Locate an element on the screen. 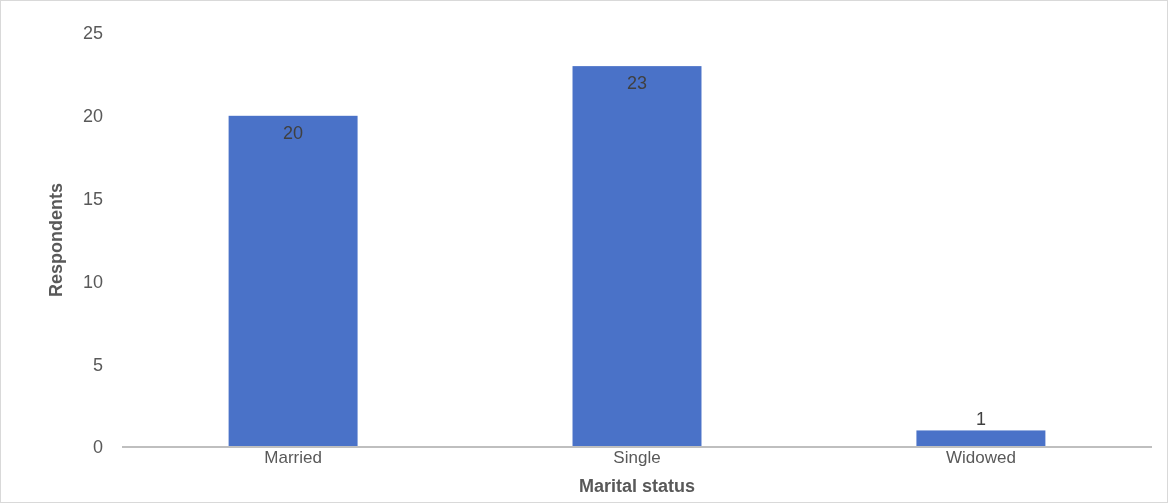  y-tick-label: 15 is located at coordinates (92, 198).